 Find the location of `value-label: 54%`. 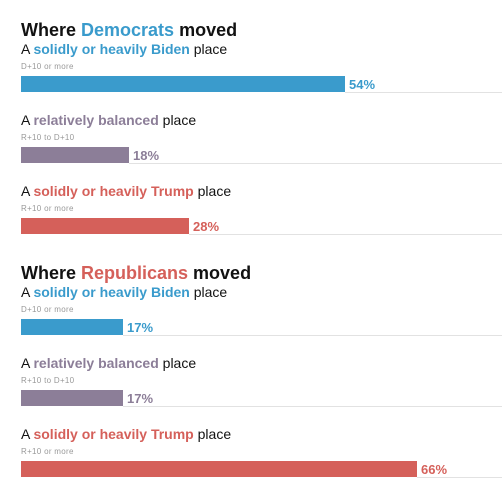

value-label: 54% is located at coordinates (362, 84).